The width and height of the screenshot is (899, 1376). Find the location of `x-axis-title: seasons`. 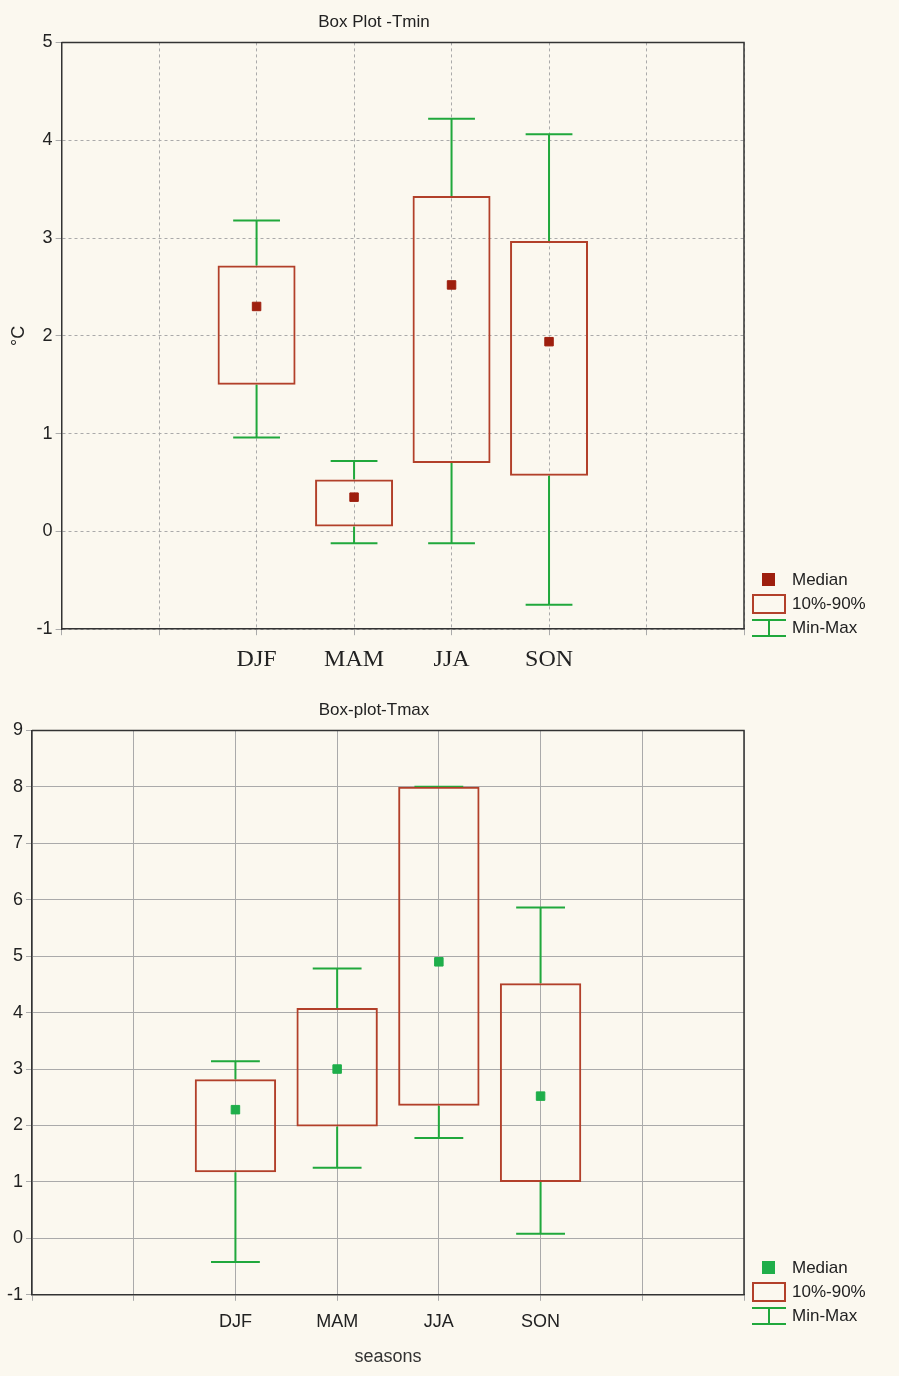

x-axis-title: seasons is located at coordinates (388, 1356).